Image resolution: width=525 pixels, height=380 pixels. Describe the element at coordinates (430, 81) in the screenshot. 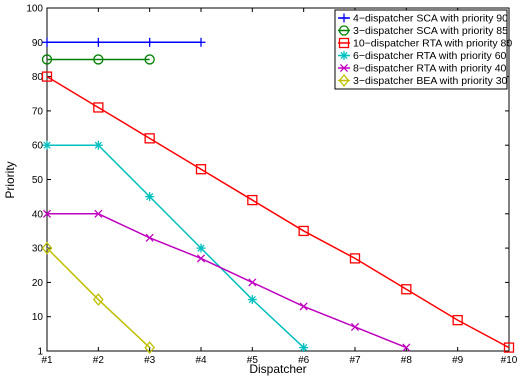

I see `legend-label: 3−dispatcher BEA with priority 30` at that location.